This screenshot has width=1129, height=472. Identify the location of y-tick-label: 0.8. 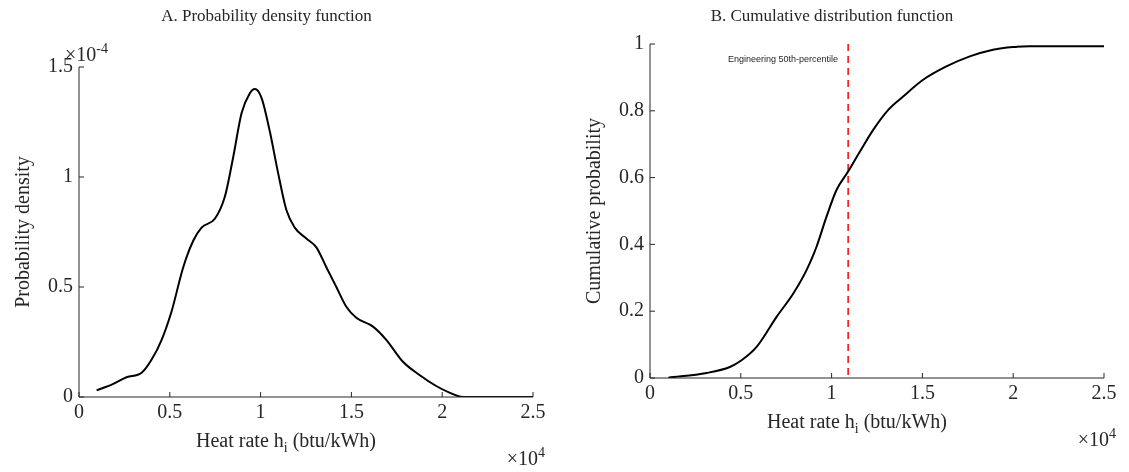
(631, 109).